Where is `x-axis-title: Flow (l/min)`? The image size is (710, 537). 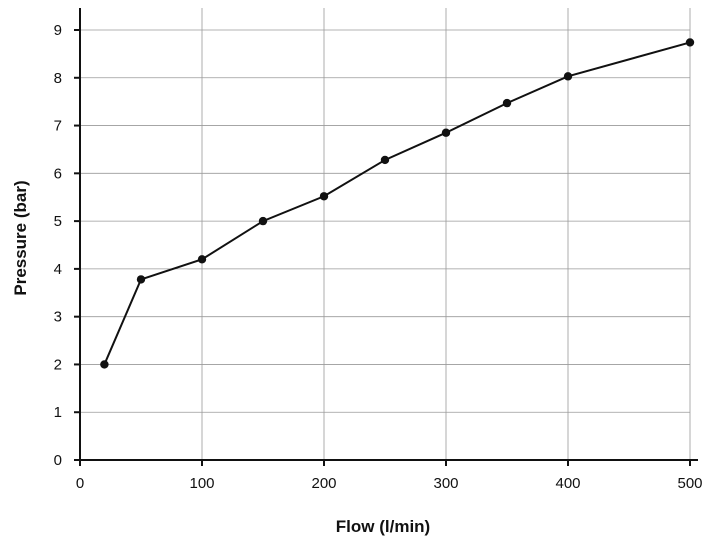 x-axis-title: Flow (l/min) is located at coordinates (383, 526).